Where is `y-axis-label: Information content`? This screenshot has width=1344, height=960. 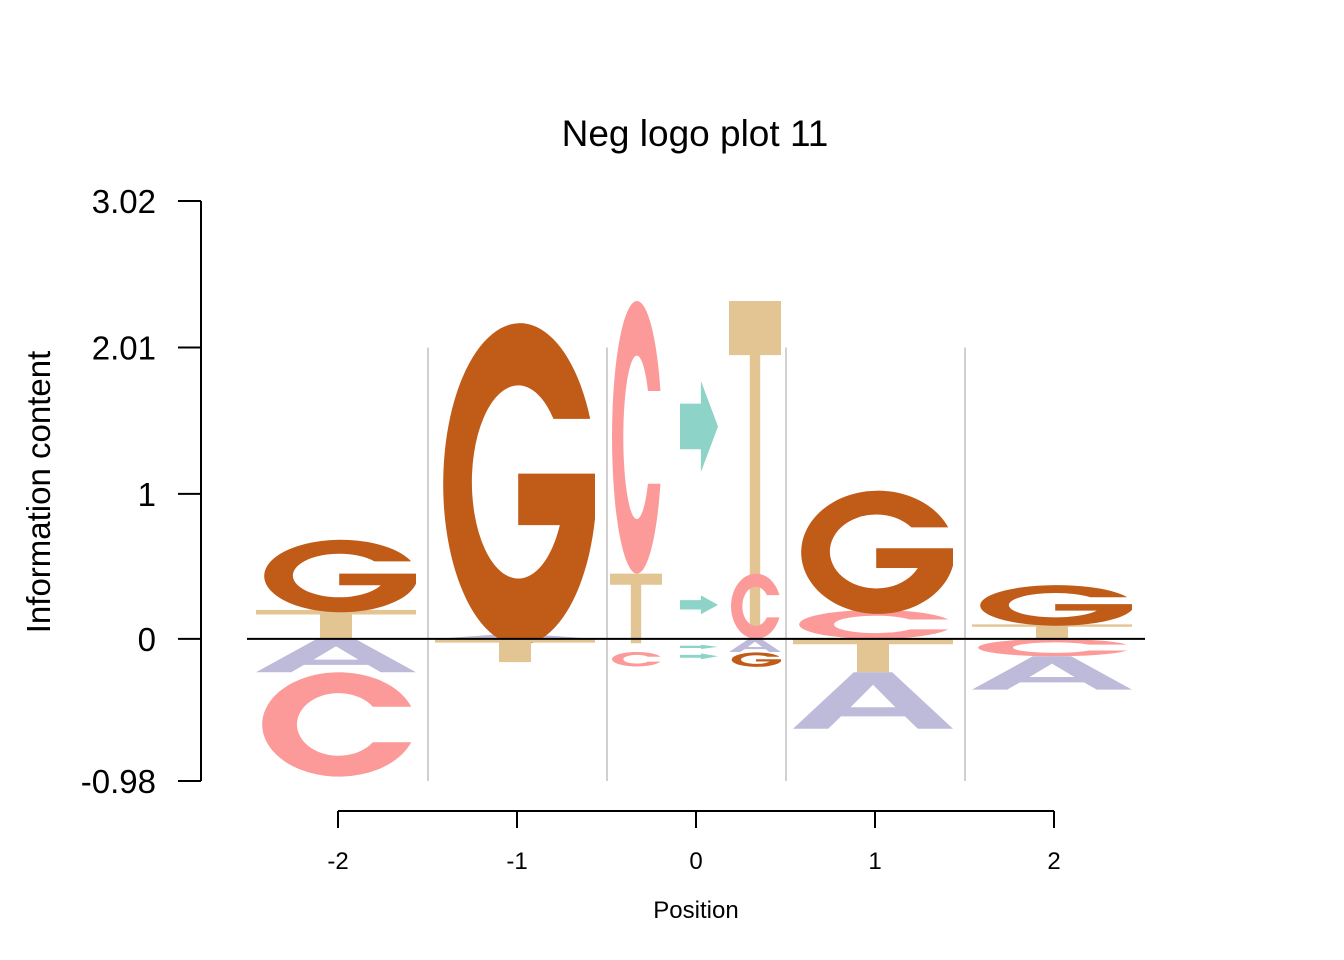
y-axis-label: Information content is located at coordinates (38, 492).